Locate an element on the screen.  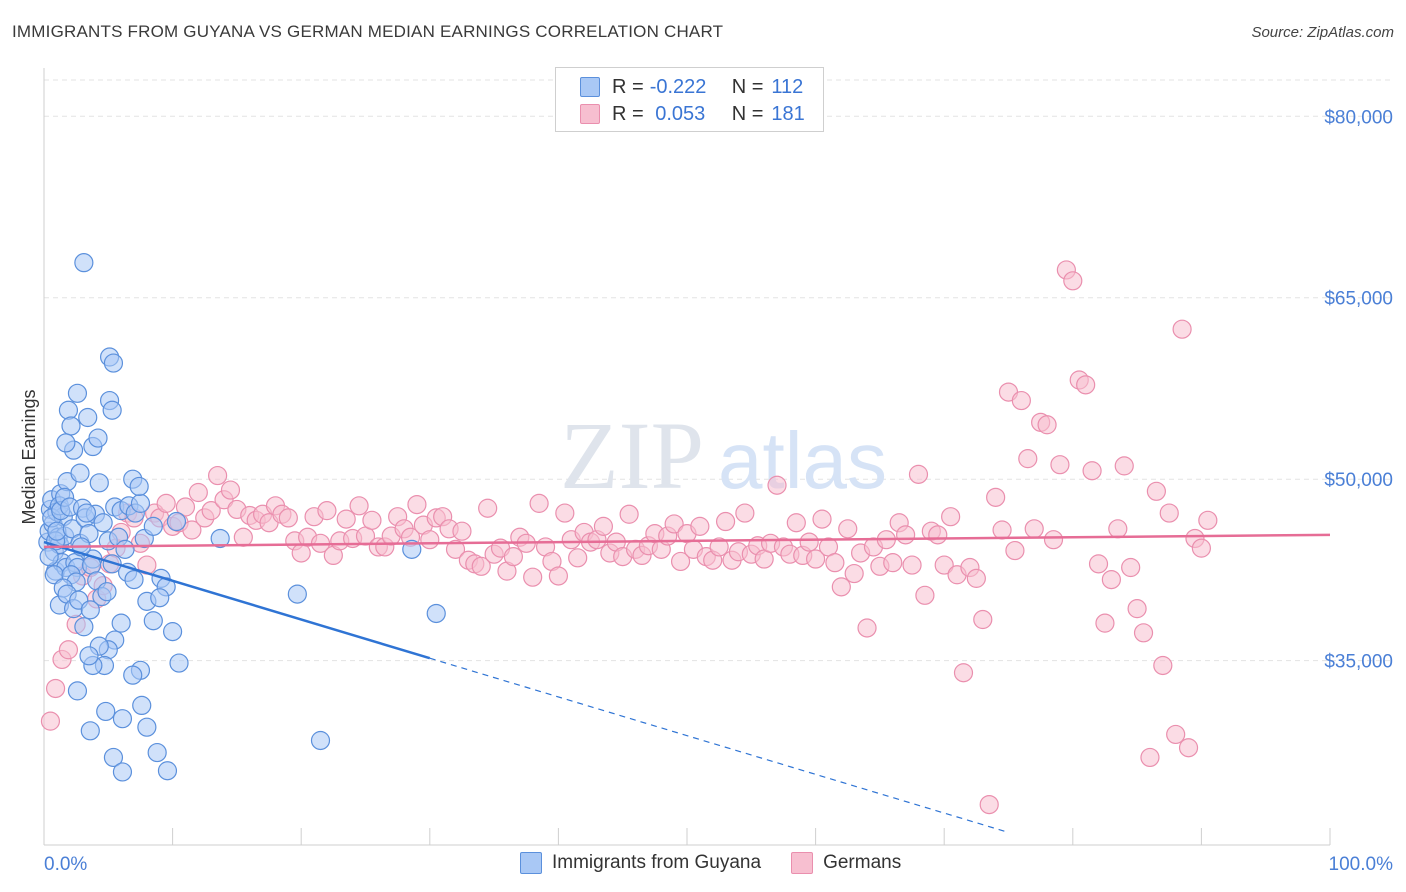
y-tick-label: $80,000 is located at coordinates (1358, 117).